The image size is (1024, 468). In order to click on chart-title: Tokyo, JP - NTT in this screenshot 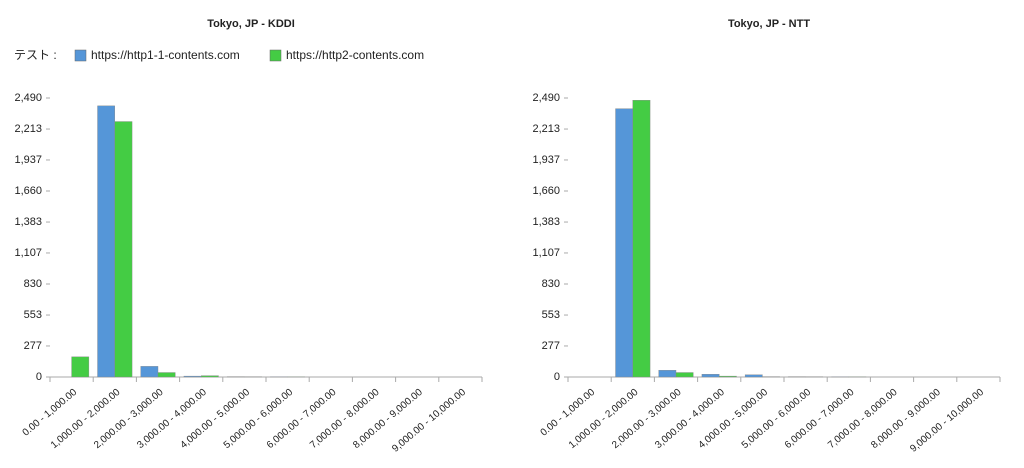, I will do `click(769, 24)`.